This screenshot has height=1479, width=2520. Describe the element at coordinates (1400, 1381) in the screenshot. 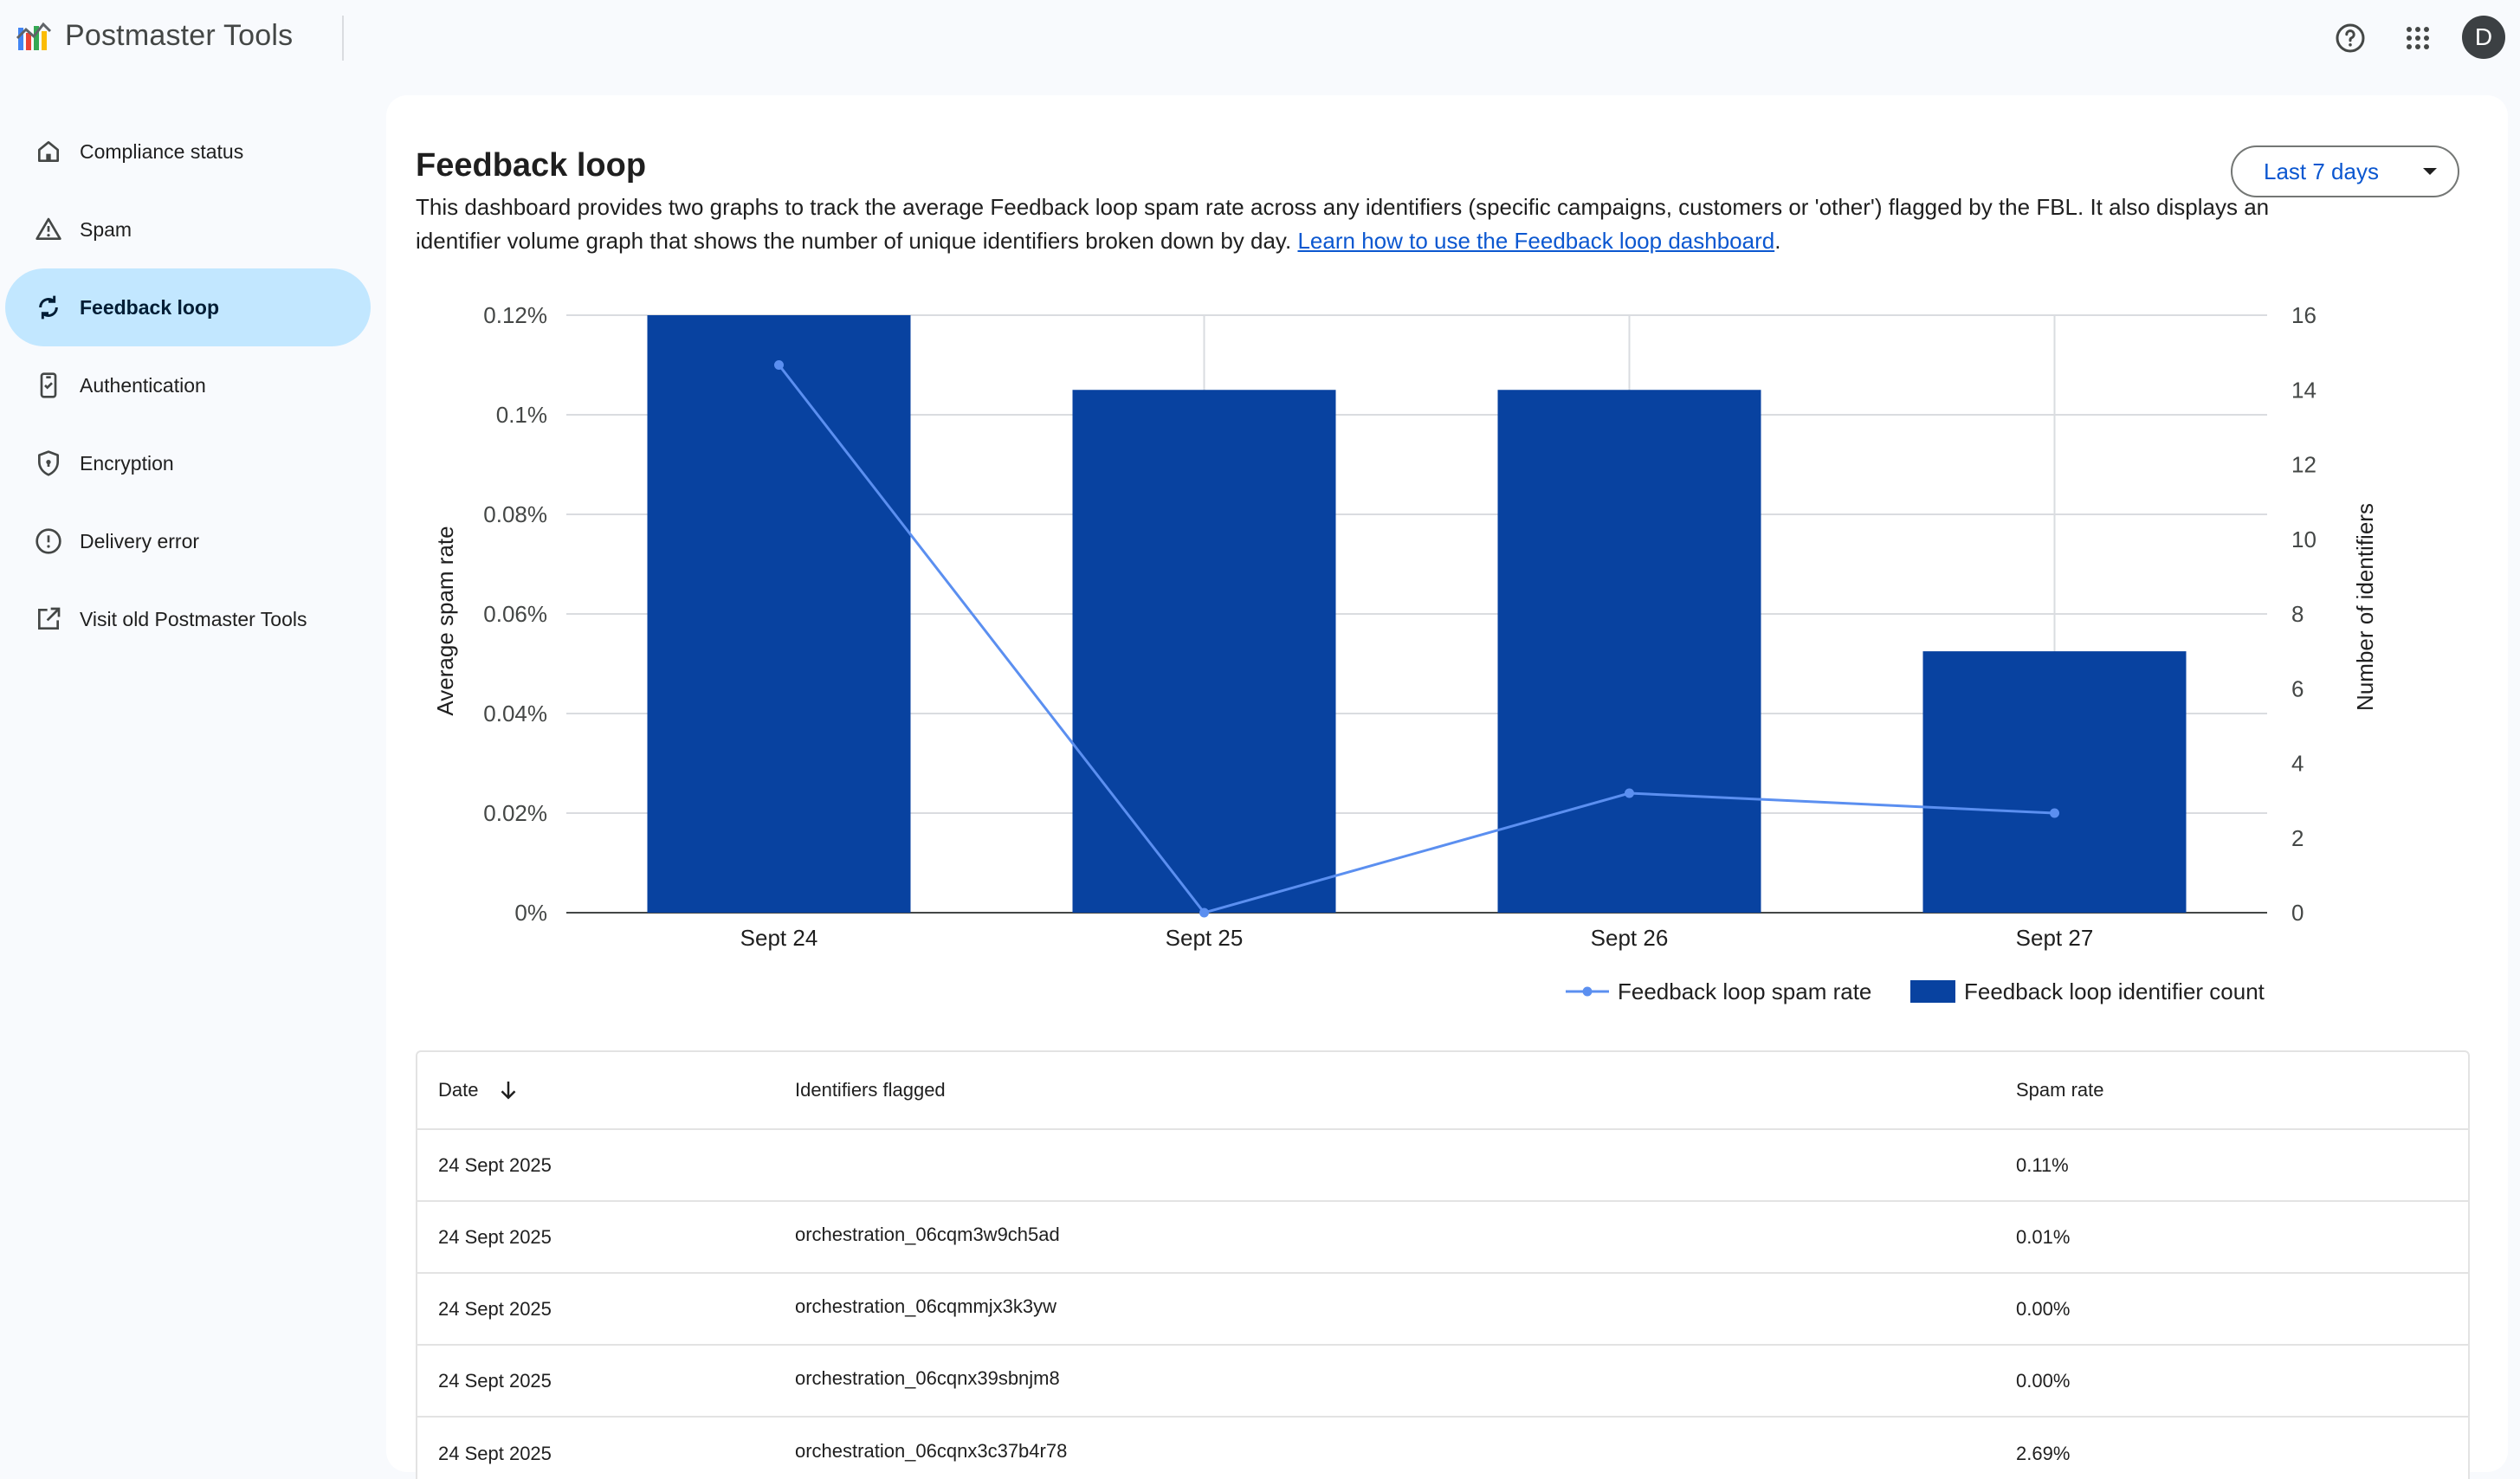

I see `cell-identifier: orchestration_06cqnx39sbnjm8` at that location.